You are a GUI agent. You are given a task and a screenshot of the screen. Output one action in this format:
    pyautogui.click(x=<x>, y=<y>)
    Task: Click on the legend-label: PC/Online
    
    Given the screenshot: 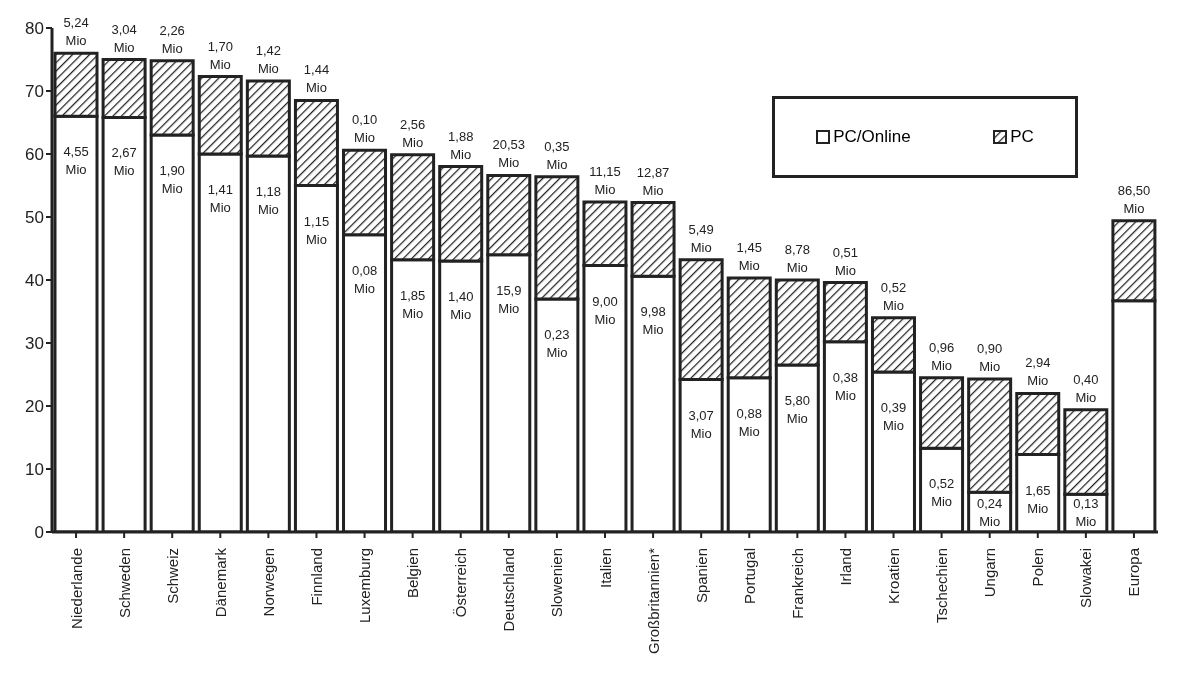 What is the action you would take?
    pyautogui.click(x=871, y=137)
    